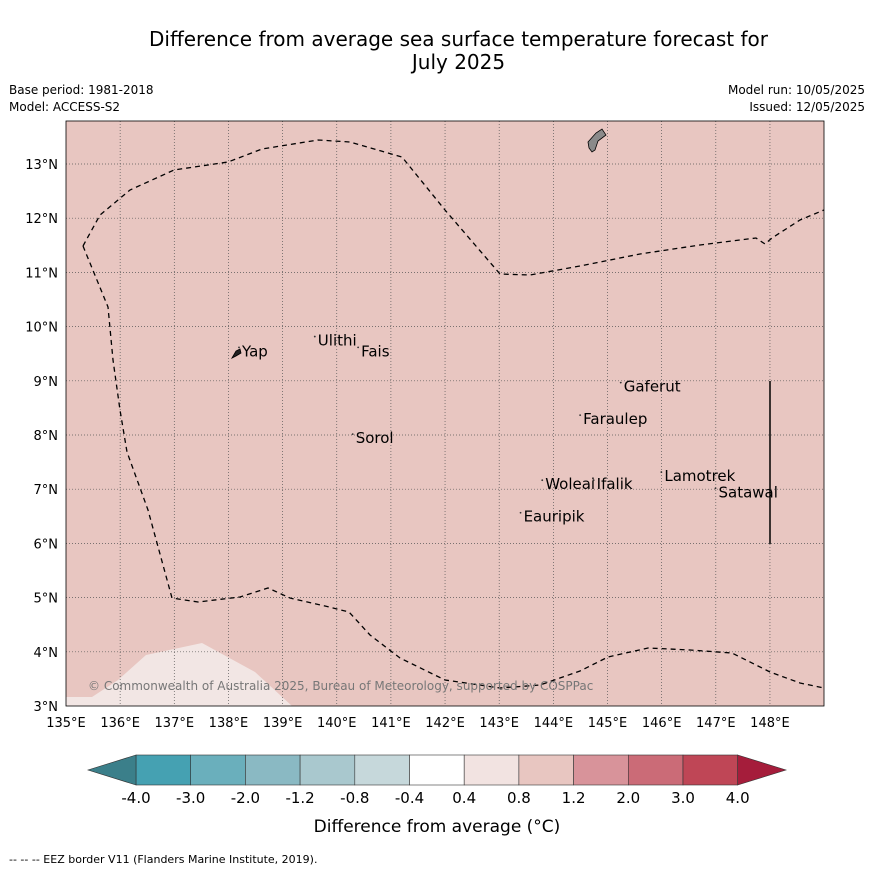 Image resolution: width=873 pixels, height=873 pixels. I want to click on colorbar, so click(437, 770).